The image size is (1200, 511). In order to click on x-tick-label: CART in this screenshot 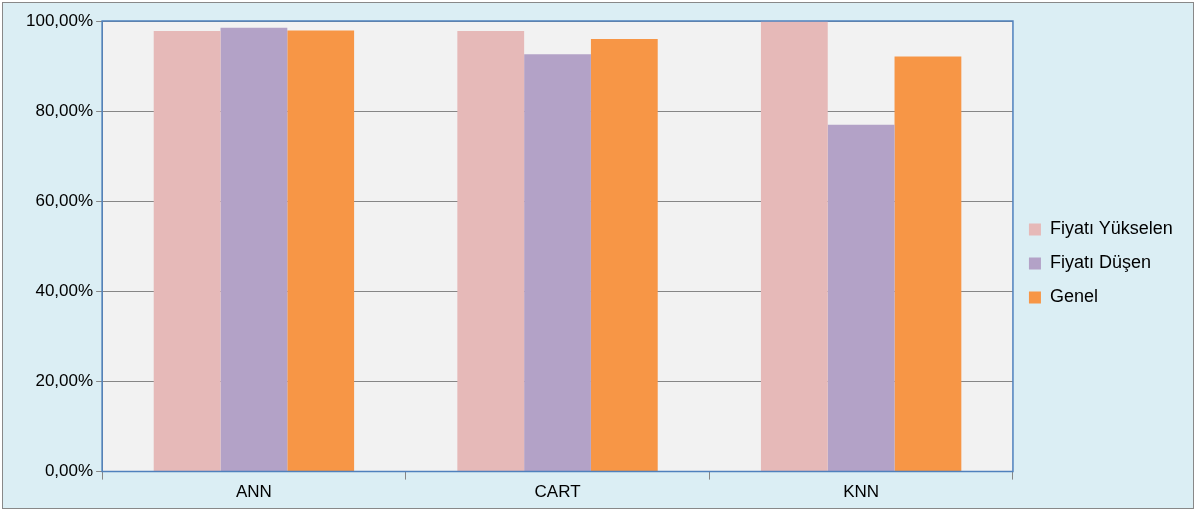, I will do `click(557, 492)`.